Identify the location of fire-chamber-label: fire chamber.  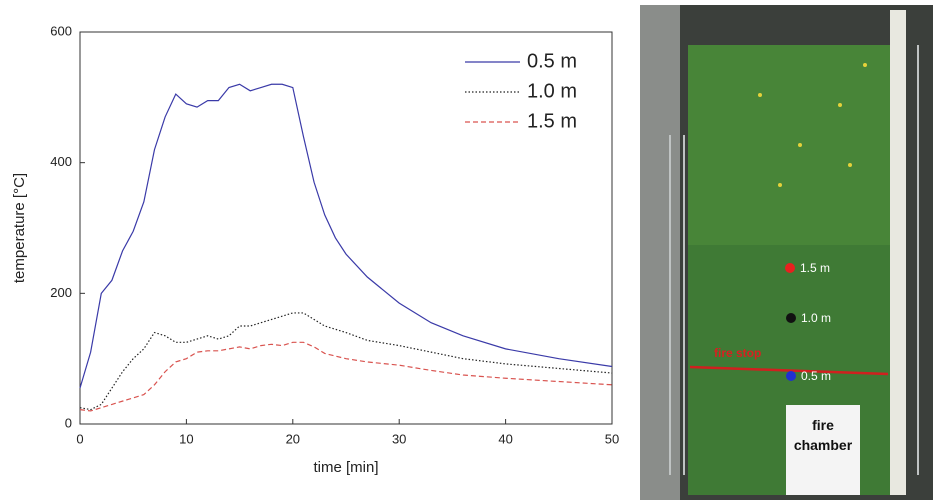
(823, 435).